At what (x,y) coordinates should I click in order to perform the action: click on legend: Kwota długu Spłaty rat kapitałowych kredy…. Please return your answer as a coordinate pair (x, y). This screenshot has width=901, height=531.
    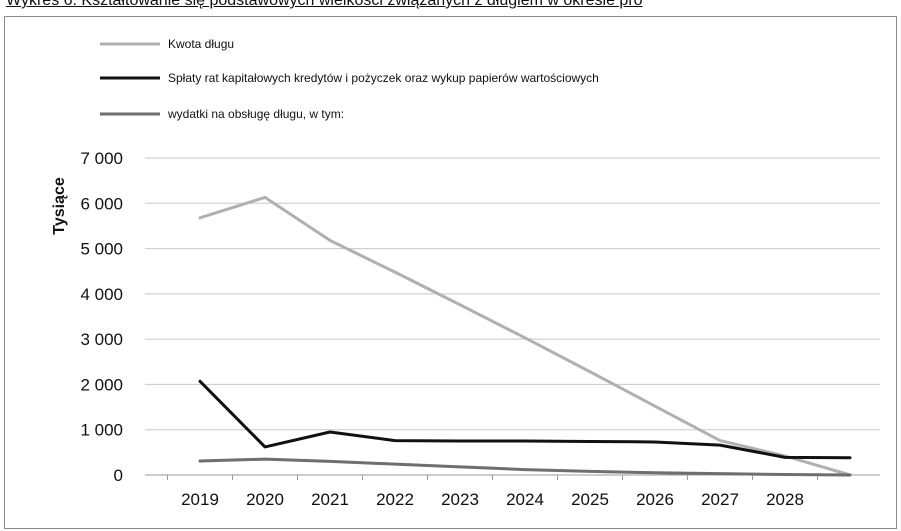
    Looking at the image, I should click on (349, 79).